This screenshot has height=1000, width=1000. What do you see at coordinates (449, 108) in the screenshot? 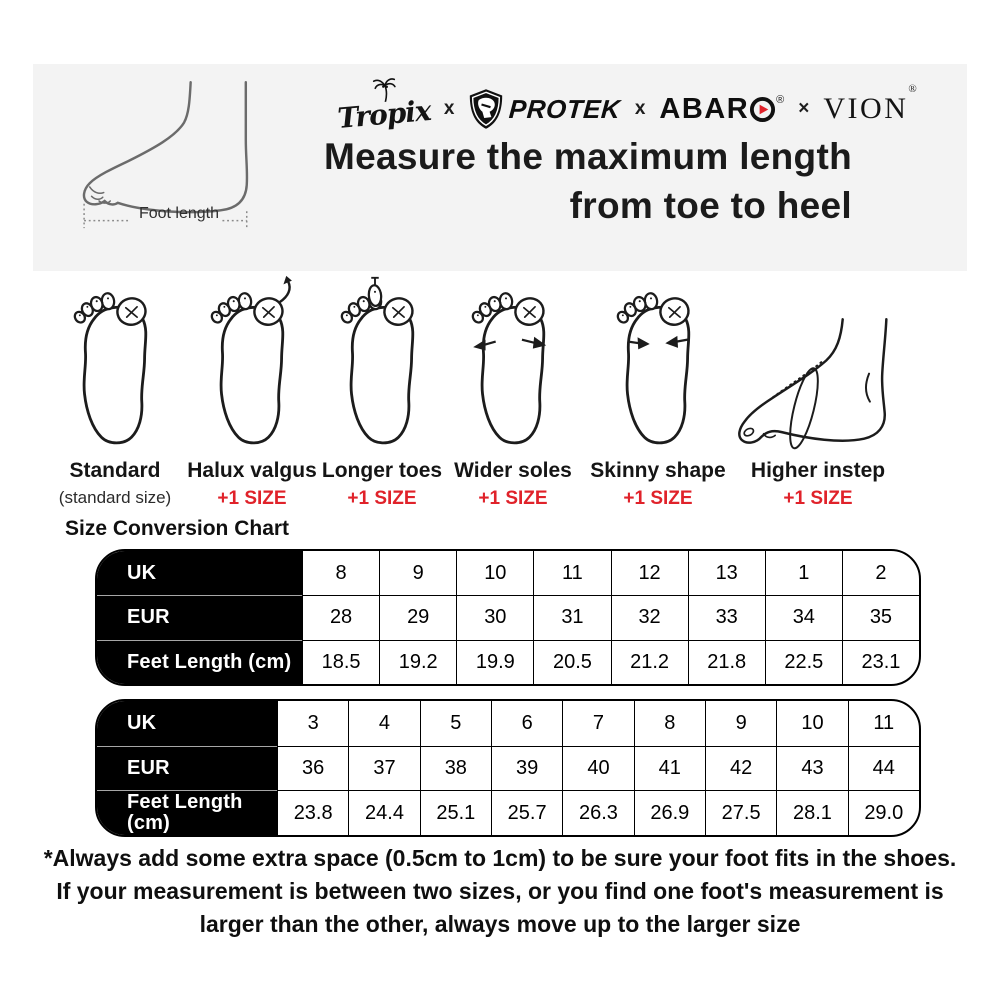
I see `brand-separator: x` at bounding box center [449, 108].